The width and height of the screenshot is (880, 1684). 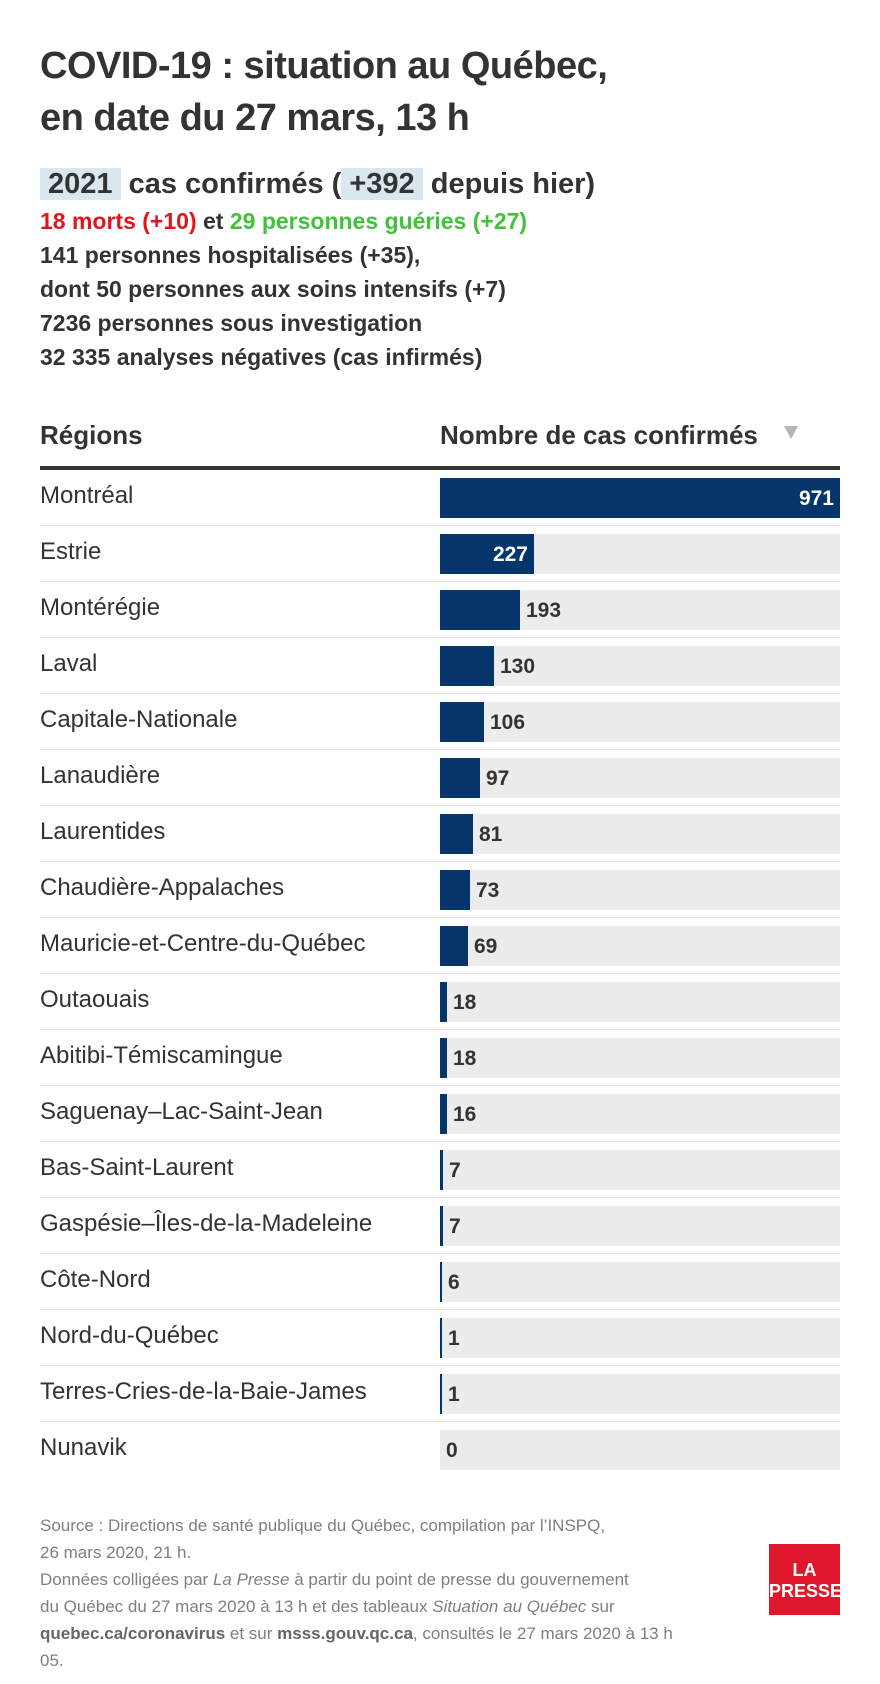 What do you see at coordinates (454, 1394) in the screenshot?
I see `value-label: 1` at bounding box center [454, 1394].